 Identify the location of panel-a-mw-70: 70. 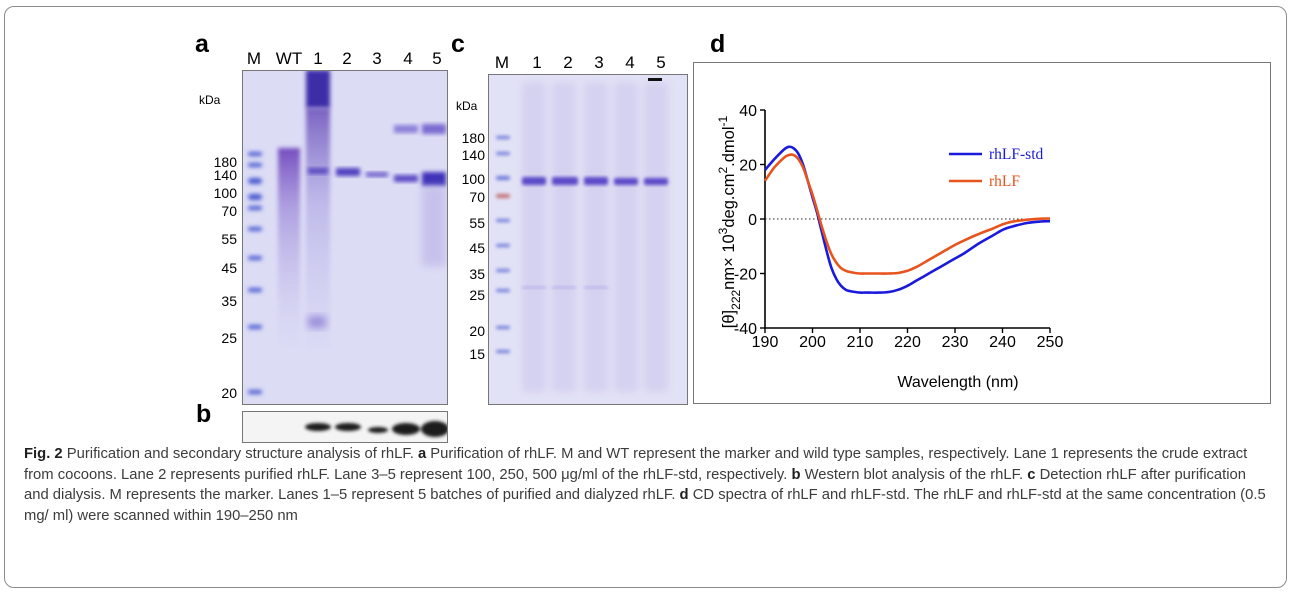
(229, 211).